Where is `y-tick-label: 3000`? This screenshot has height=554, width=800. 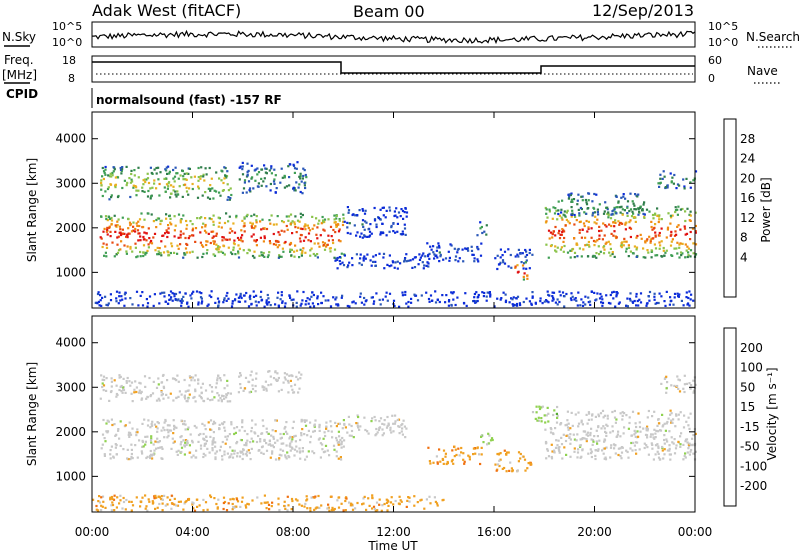
y-tick-label: 3000 is located at coordinates (70, 183).